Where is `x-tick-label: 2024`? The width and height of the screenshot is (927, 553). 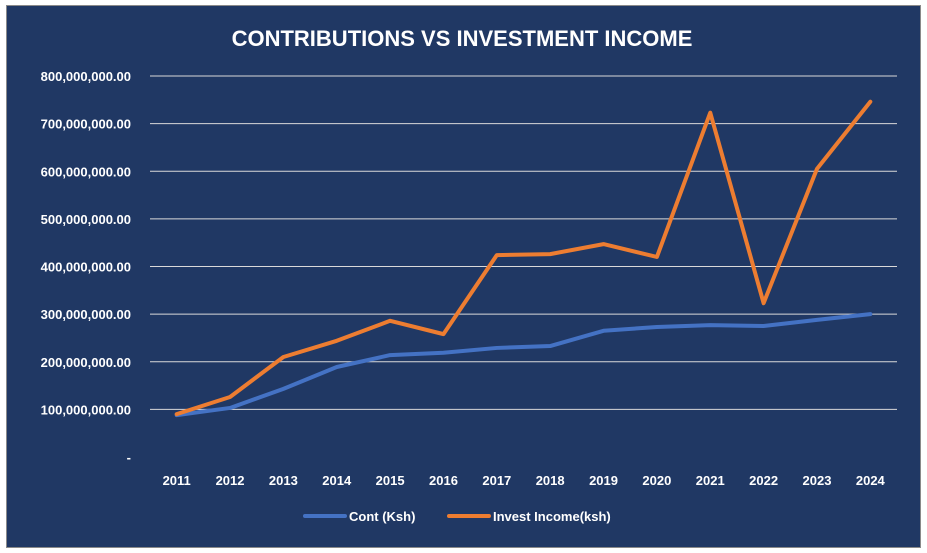
x-tick-label: 2024 is located at coordinates (871, 480).